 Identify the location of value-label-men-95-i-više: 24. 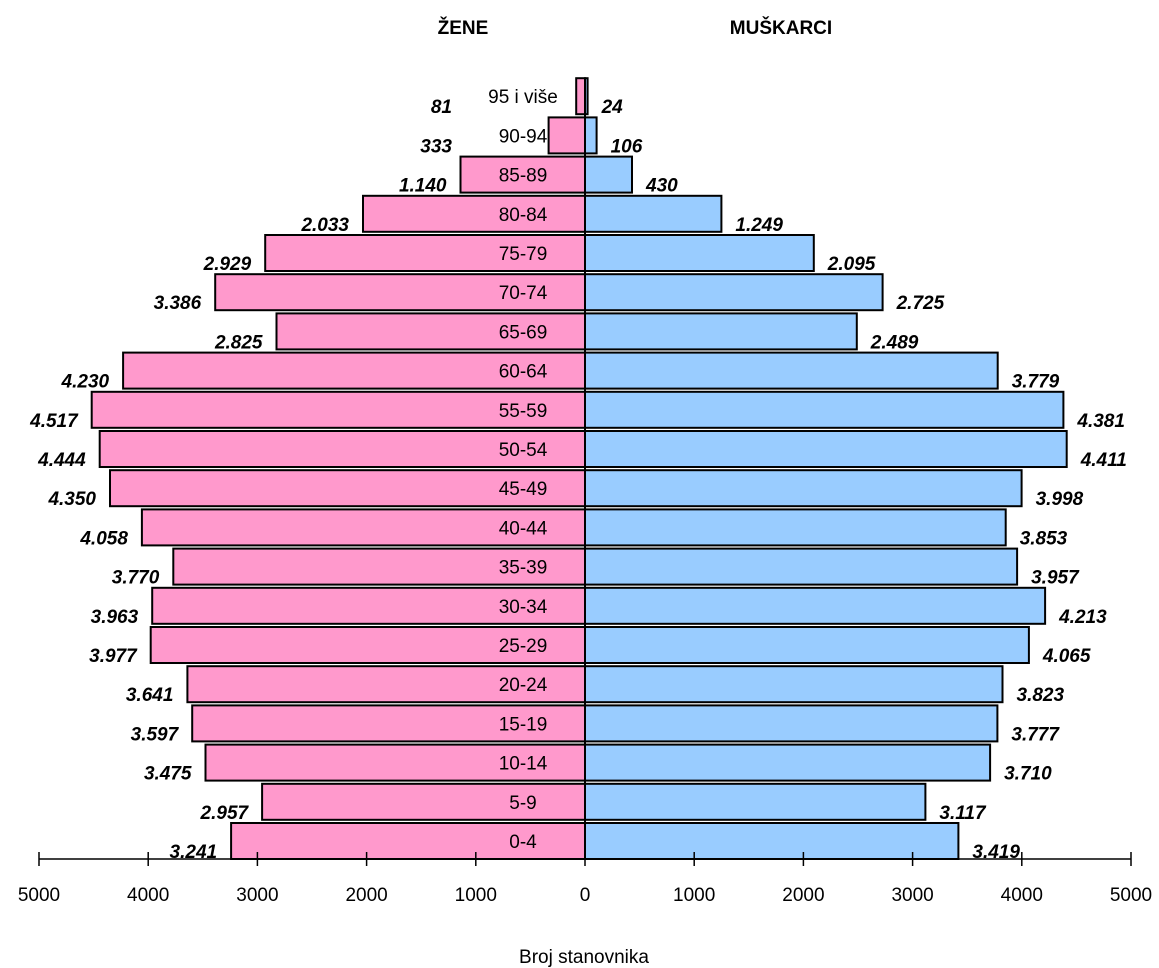
(612, 107).